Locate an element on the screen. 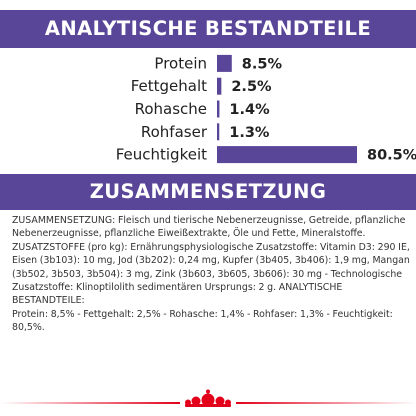 The width and height of the screenshot is (416, 416). analysis-title-banner: ANALYTISCHE BESTANDTEILE is located at coordinates (208, 29).